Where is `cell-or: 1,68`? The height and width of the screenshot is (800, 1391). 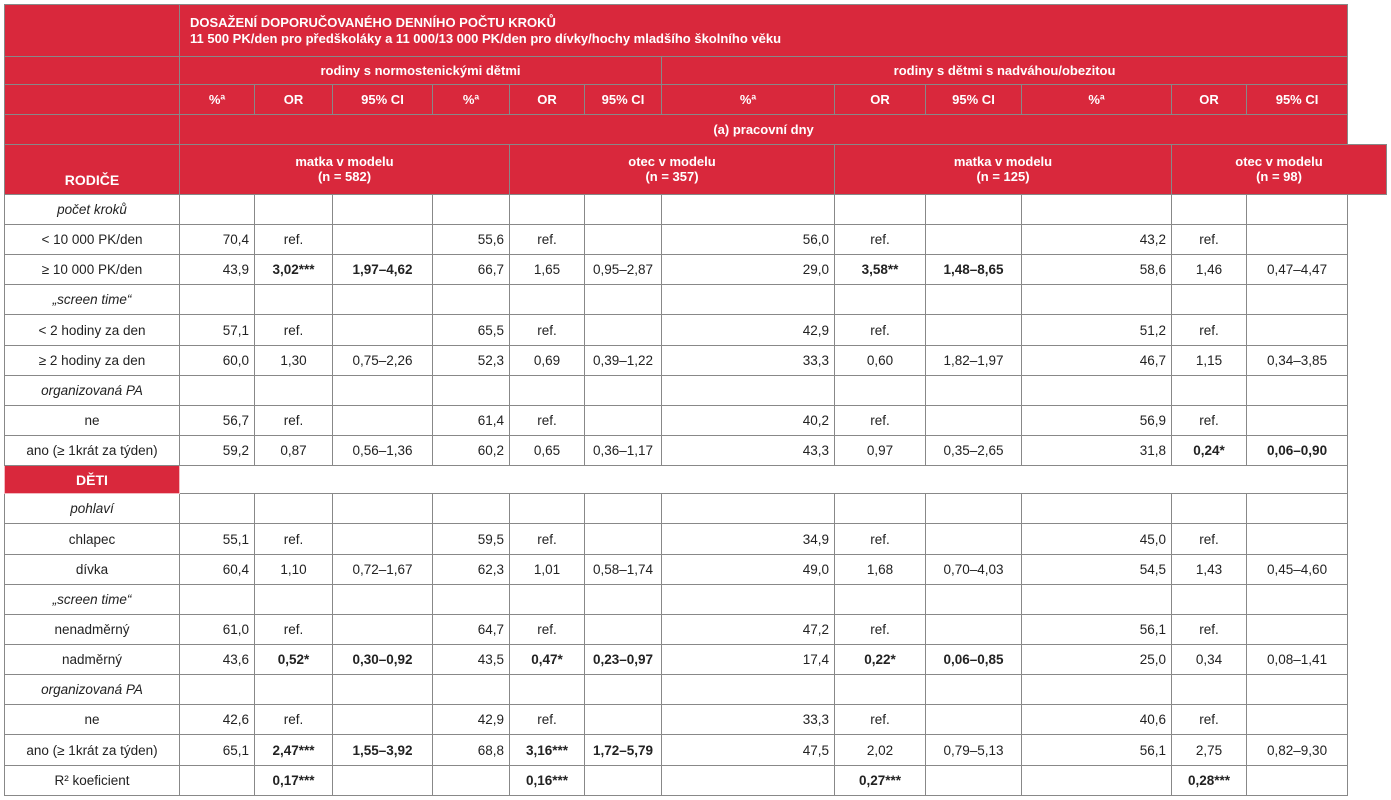
cell-or: 1,68 is located at coordinates (880, 569).